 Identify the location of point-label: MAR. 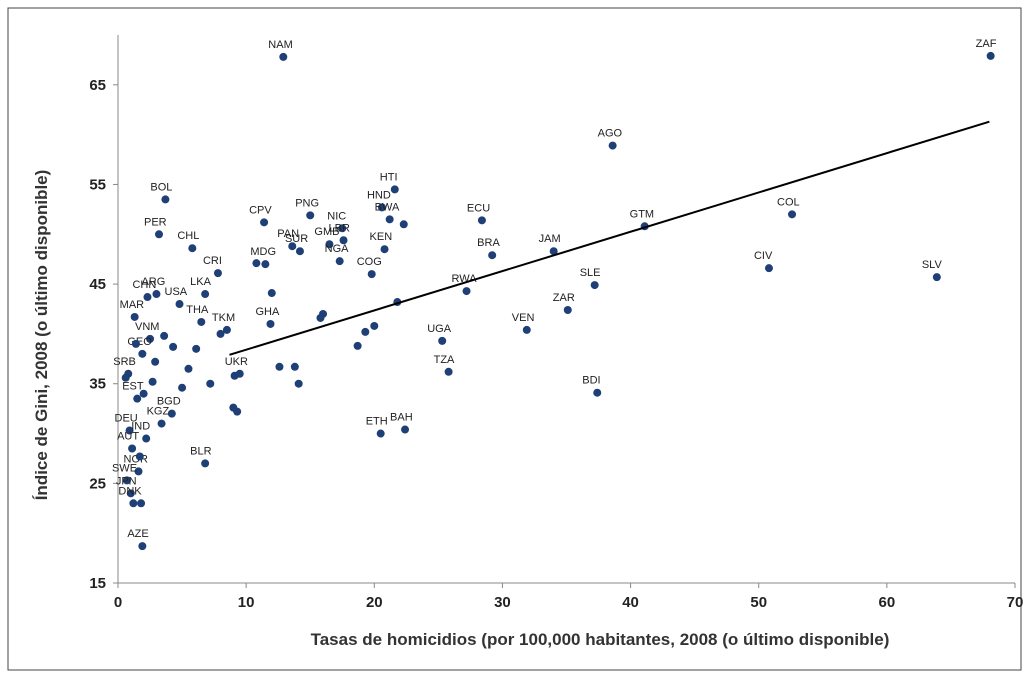
(132, 305).